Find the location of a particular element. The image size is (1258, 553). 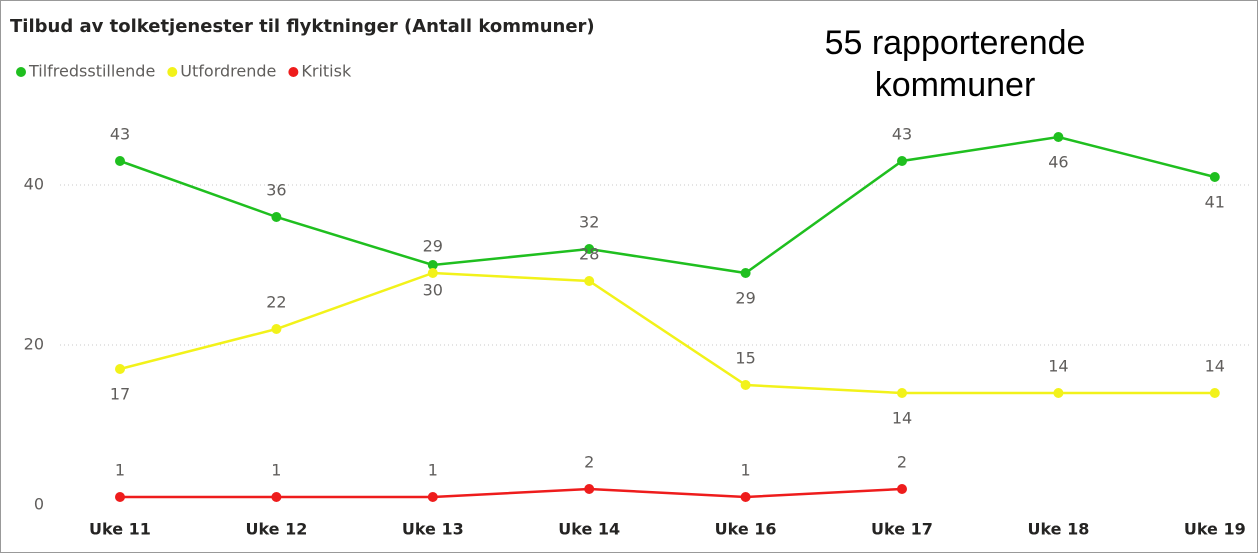

data-label: 30 is located at coordinates (433, 290).